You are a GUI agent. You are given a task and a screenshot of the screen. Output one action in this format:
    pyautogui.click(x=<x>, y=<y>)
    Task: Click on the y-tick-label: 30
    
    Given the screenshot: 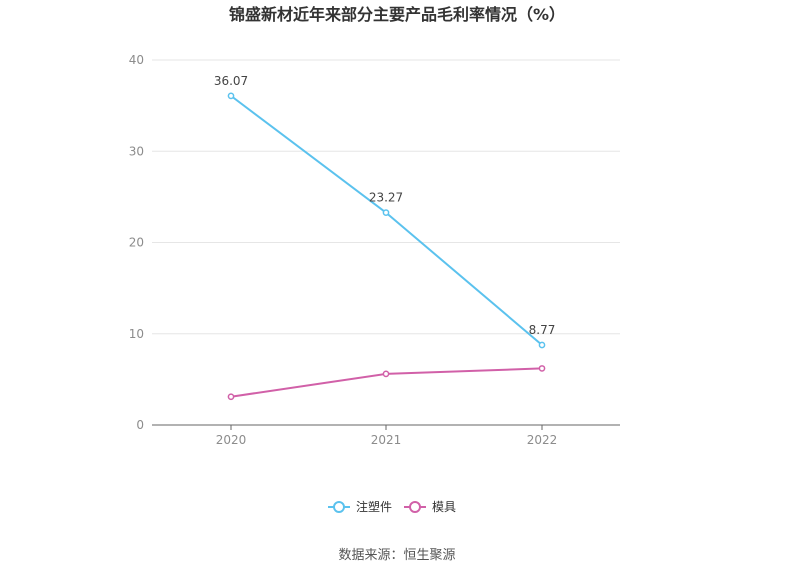 What is the action you would take?
    pyautogui.click(x=136, y=151)
    